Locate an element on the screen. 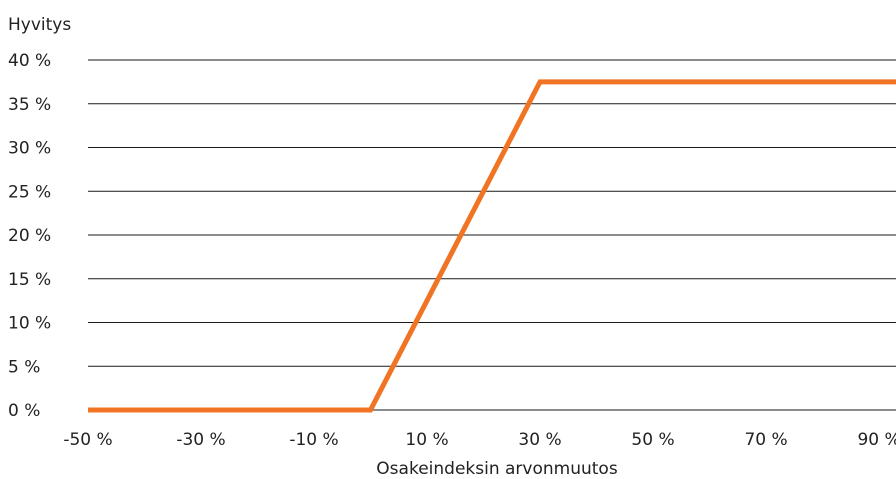 The image size is (896, 479). y-tick-label: 25 % is located at coordinates (29, 192).